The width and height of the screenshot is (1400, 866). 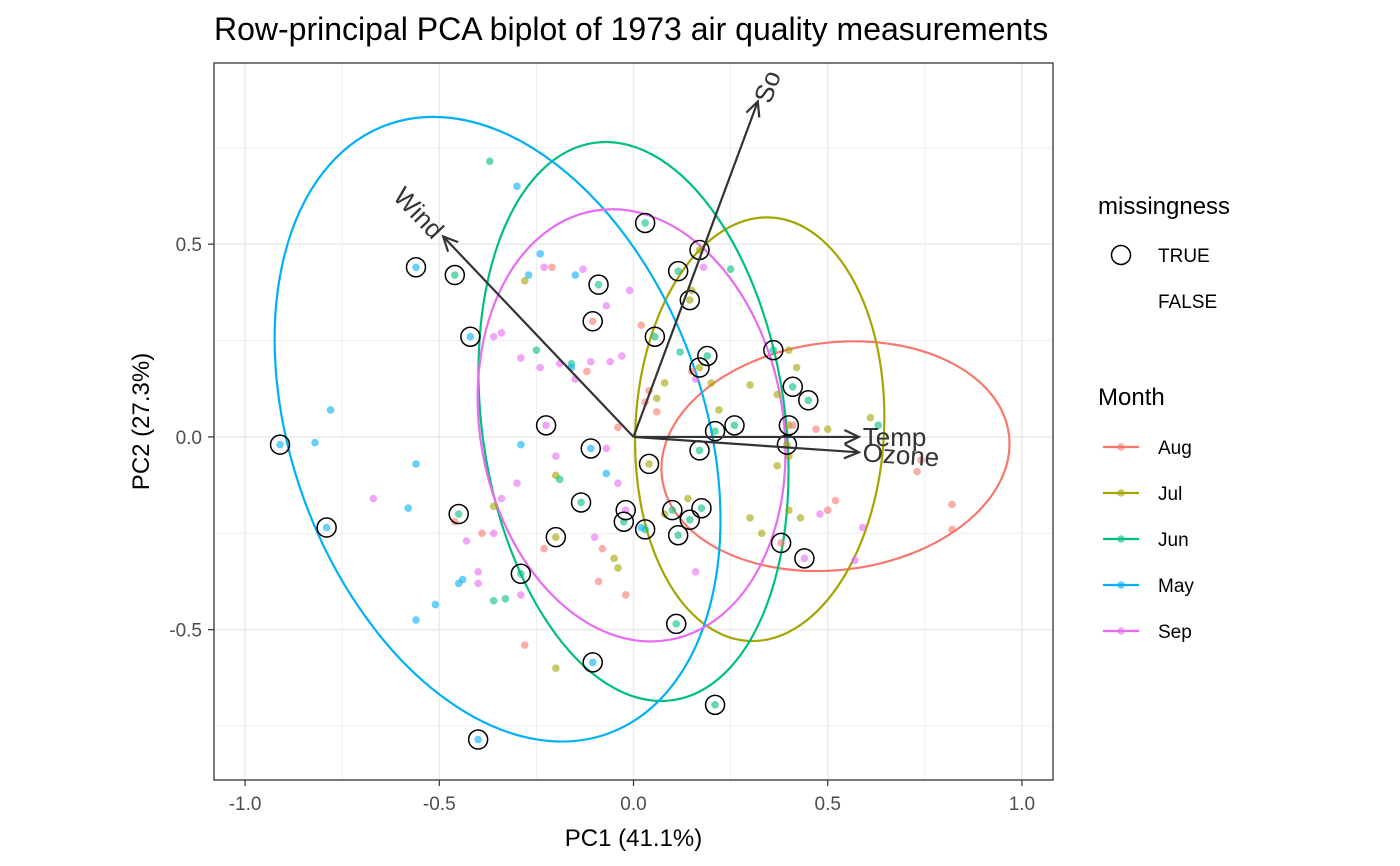 What do you see at coordinates (191, 438) in the screenshot?
I see `y-axis: -0.5 0.0 0.5` at bounding box center [191, 438].